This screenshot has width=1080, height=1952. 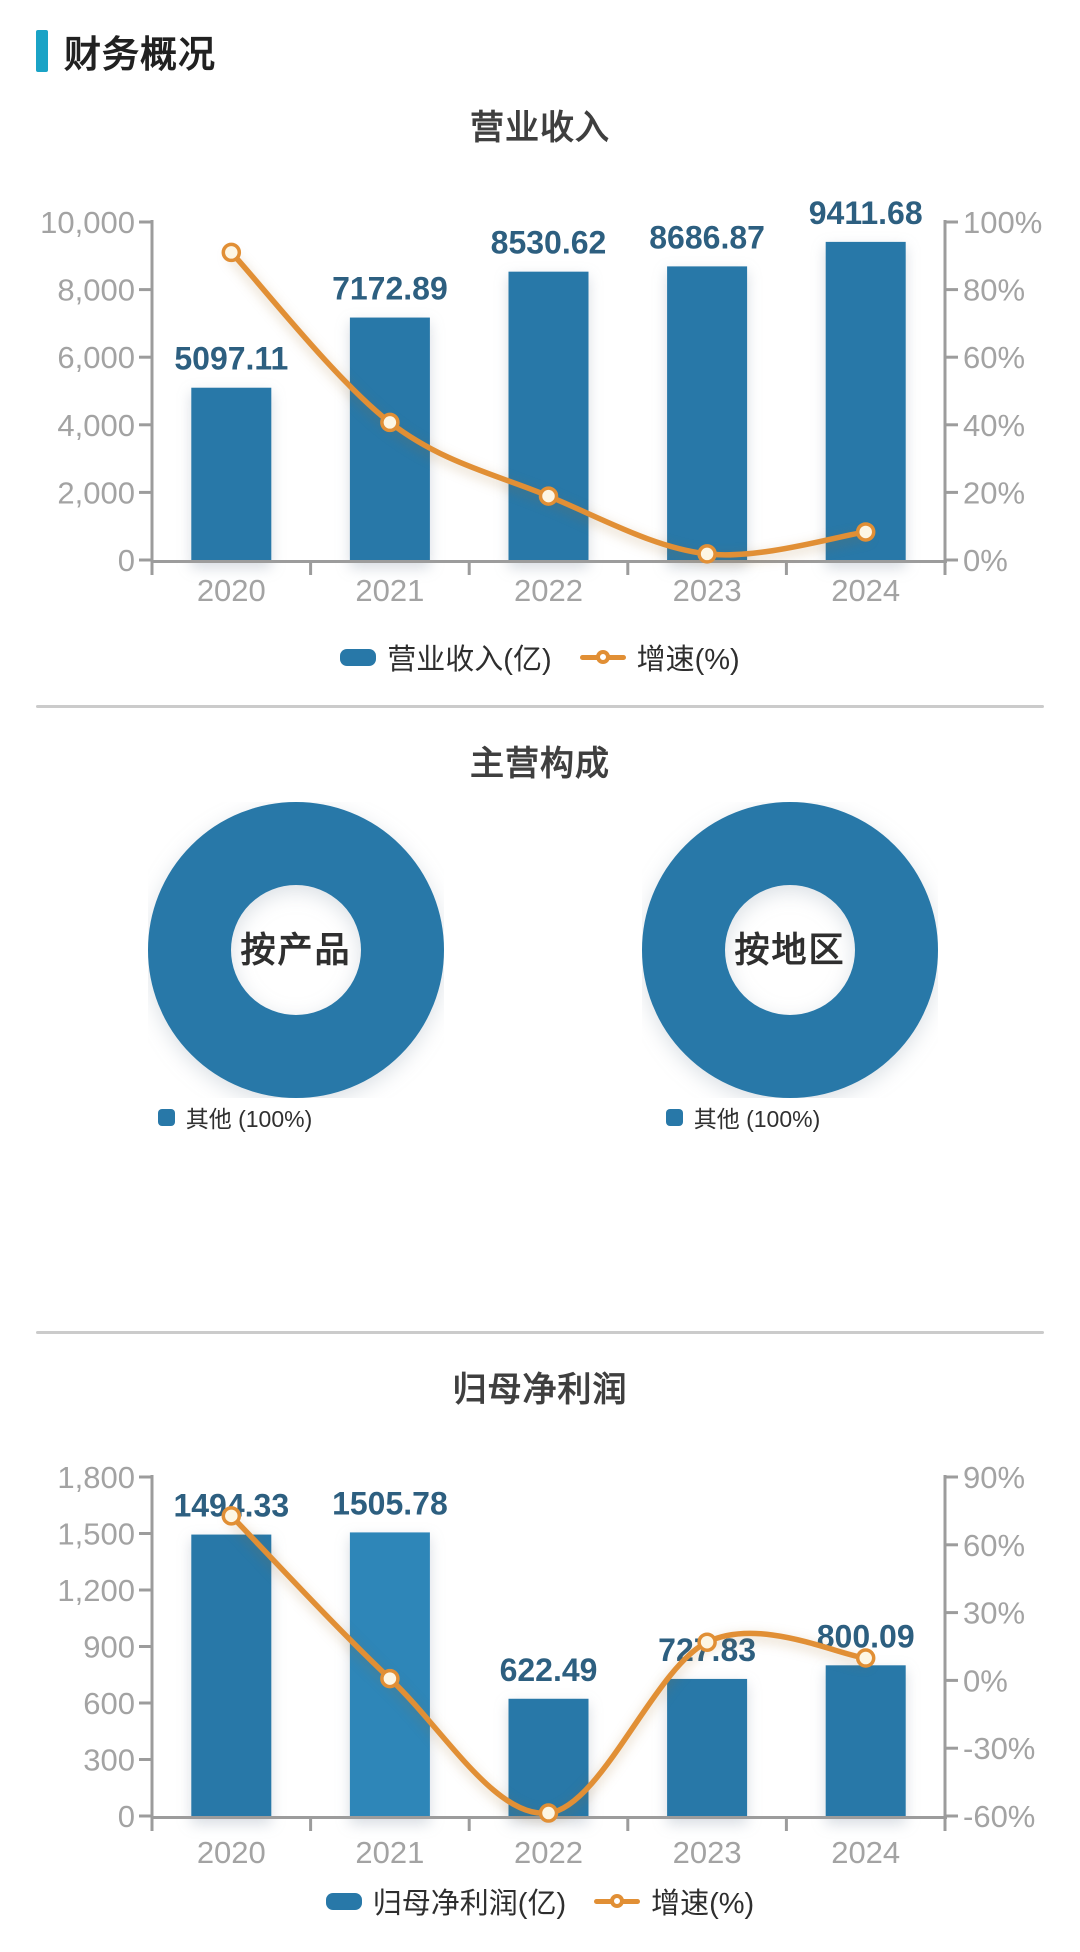 What do you see at coordinates (540, 764) in the screenshot?
I see `composition-chart-title: 主营构成` at bounding box center [540, 764].